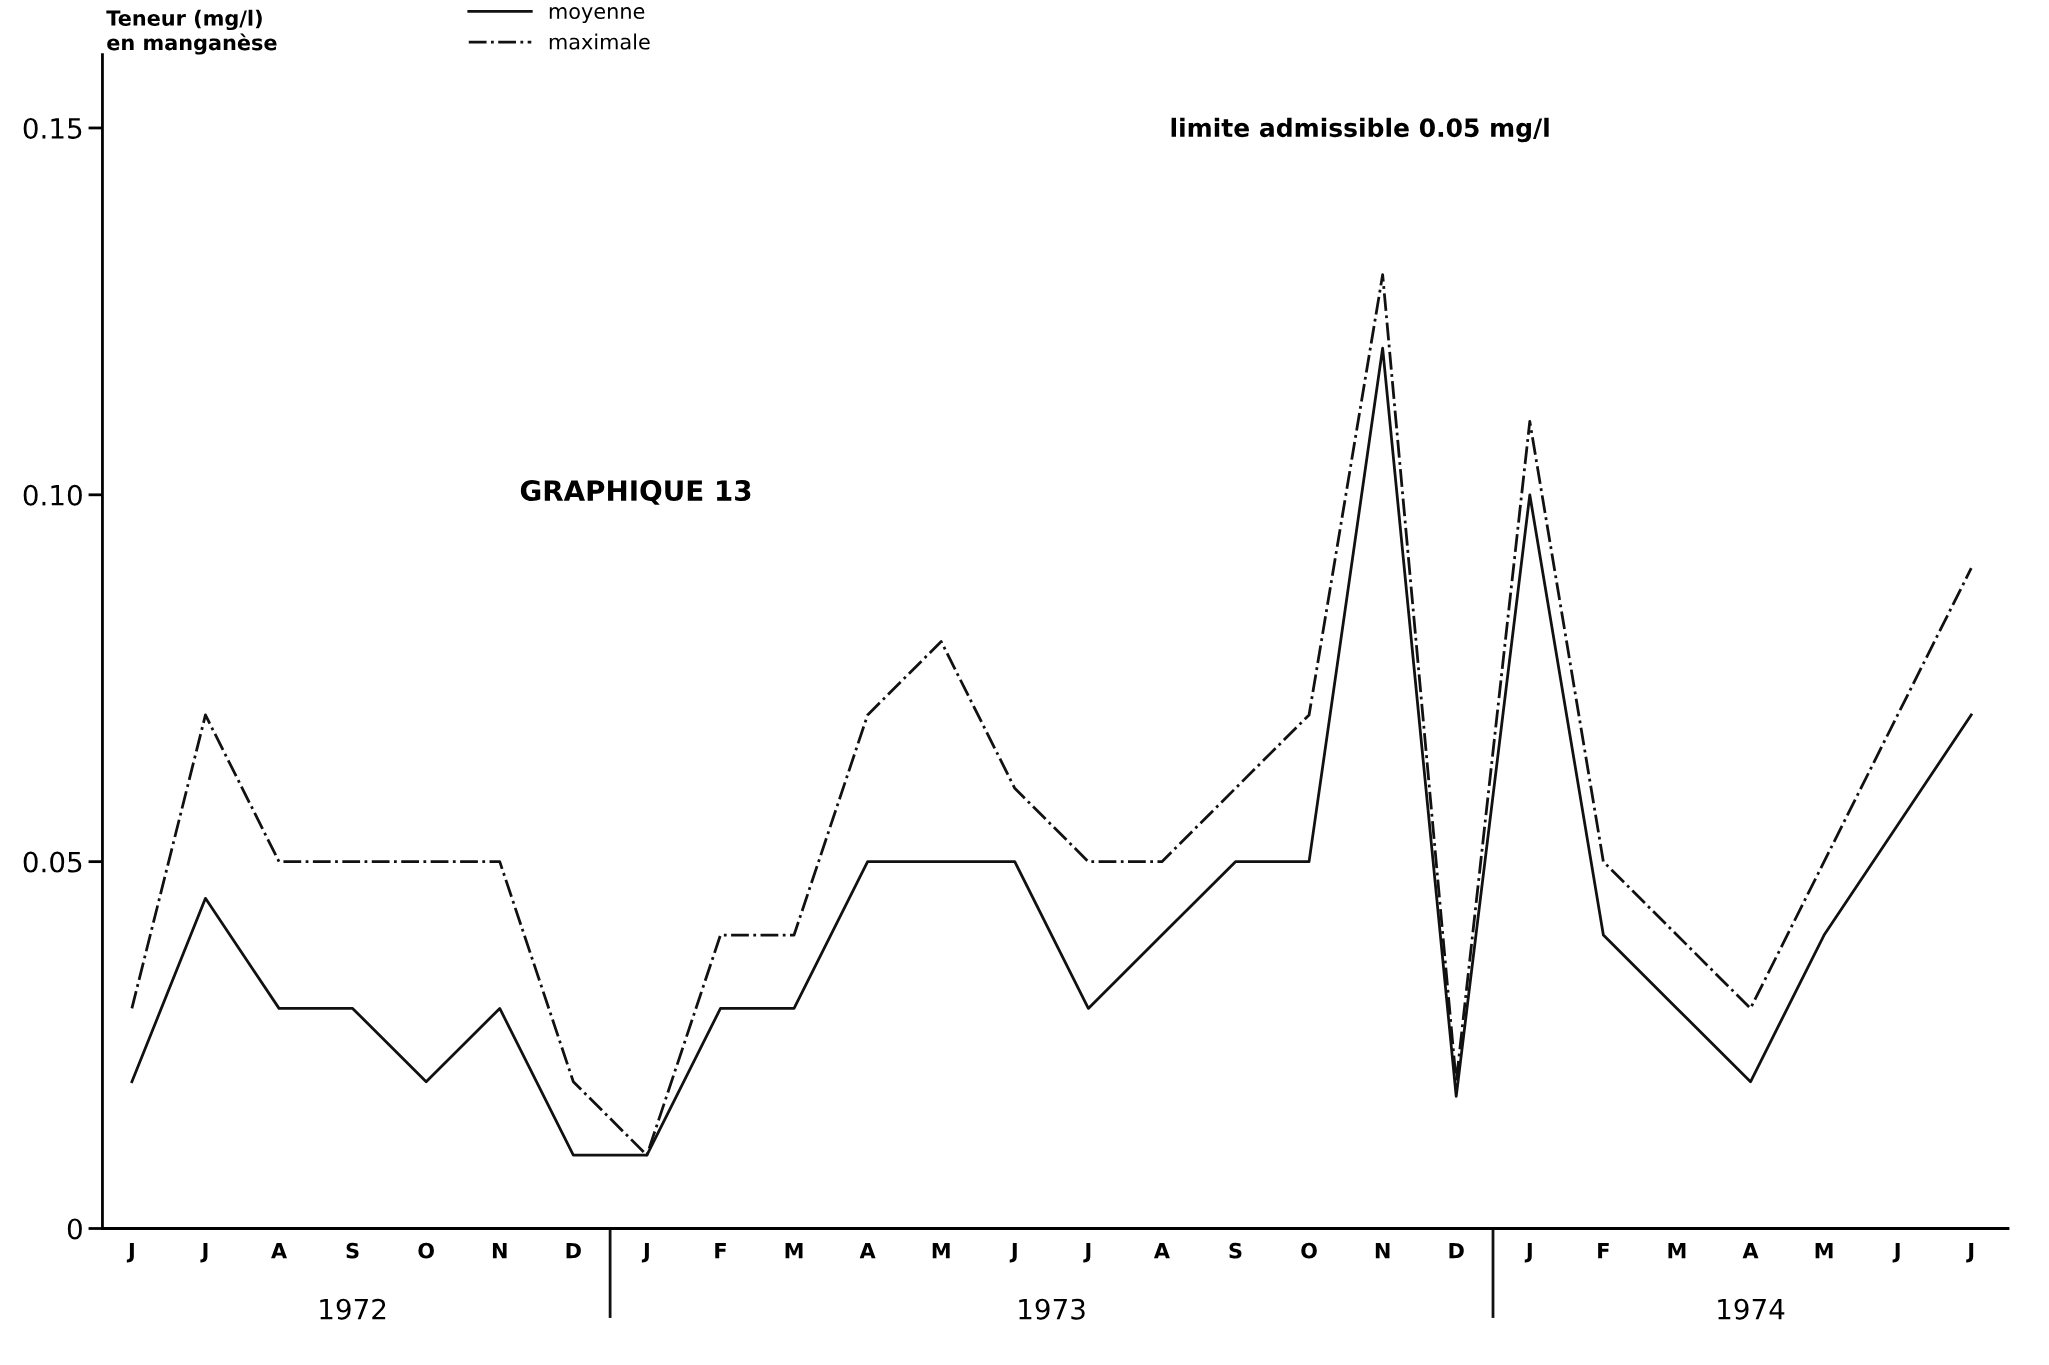 The height and width of the screenshot is (1365, 2049). Describe the element at coordinates (191, 32) in the screenshot. I see `y-axis-title: Teneur (mg/l) en manganèse` at that location.